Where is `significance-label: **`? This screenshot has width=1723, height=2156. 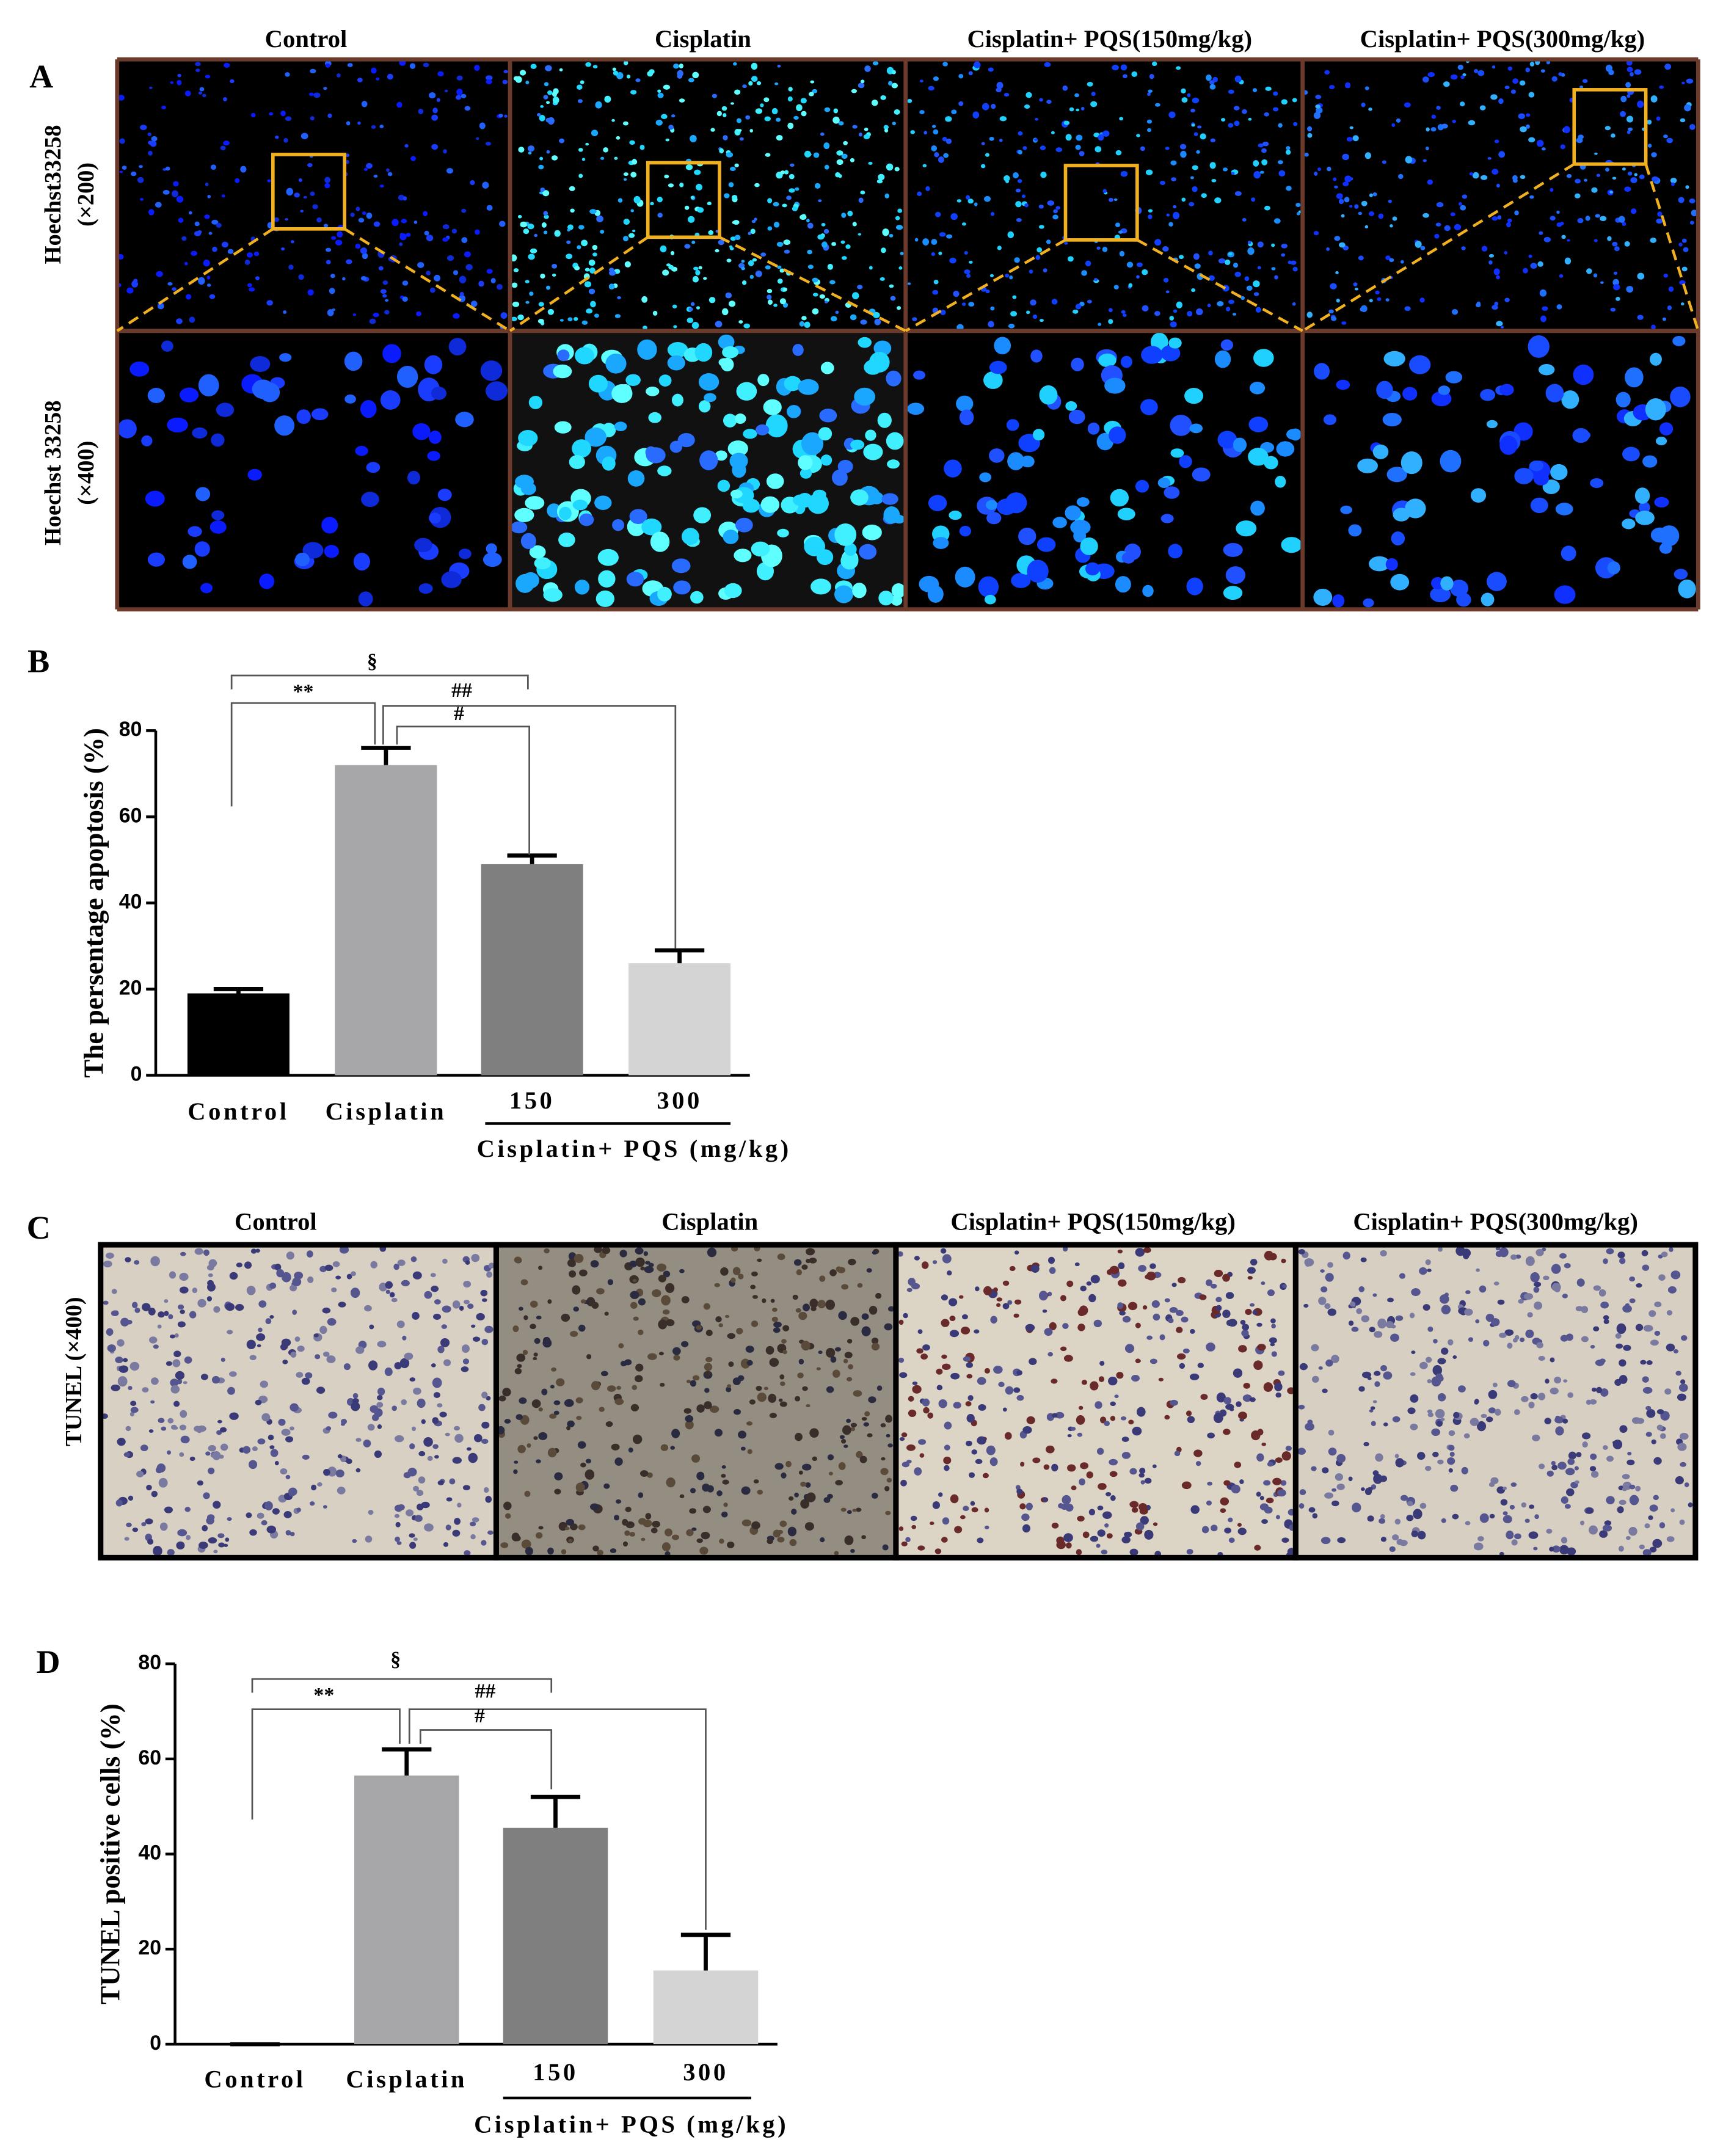 significance-label: ** is located at coordinates (304, 691).